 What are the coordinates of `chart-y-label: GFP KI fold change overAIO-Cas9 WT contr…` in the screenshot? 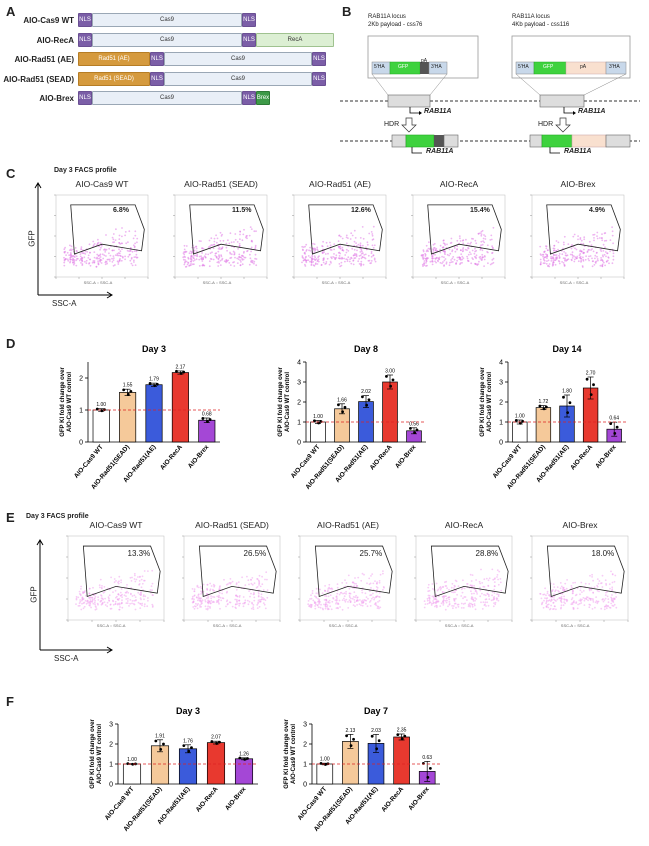 It's located at (486, 402).